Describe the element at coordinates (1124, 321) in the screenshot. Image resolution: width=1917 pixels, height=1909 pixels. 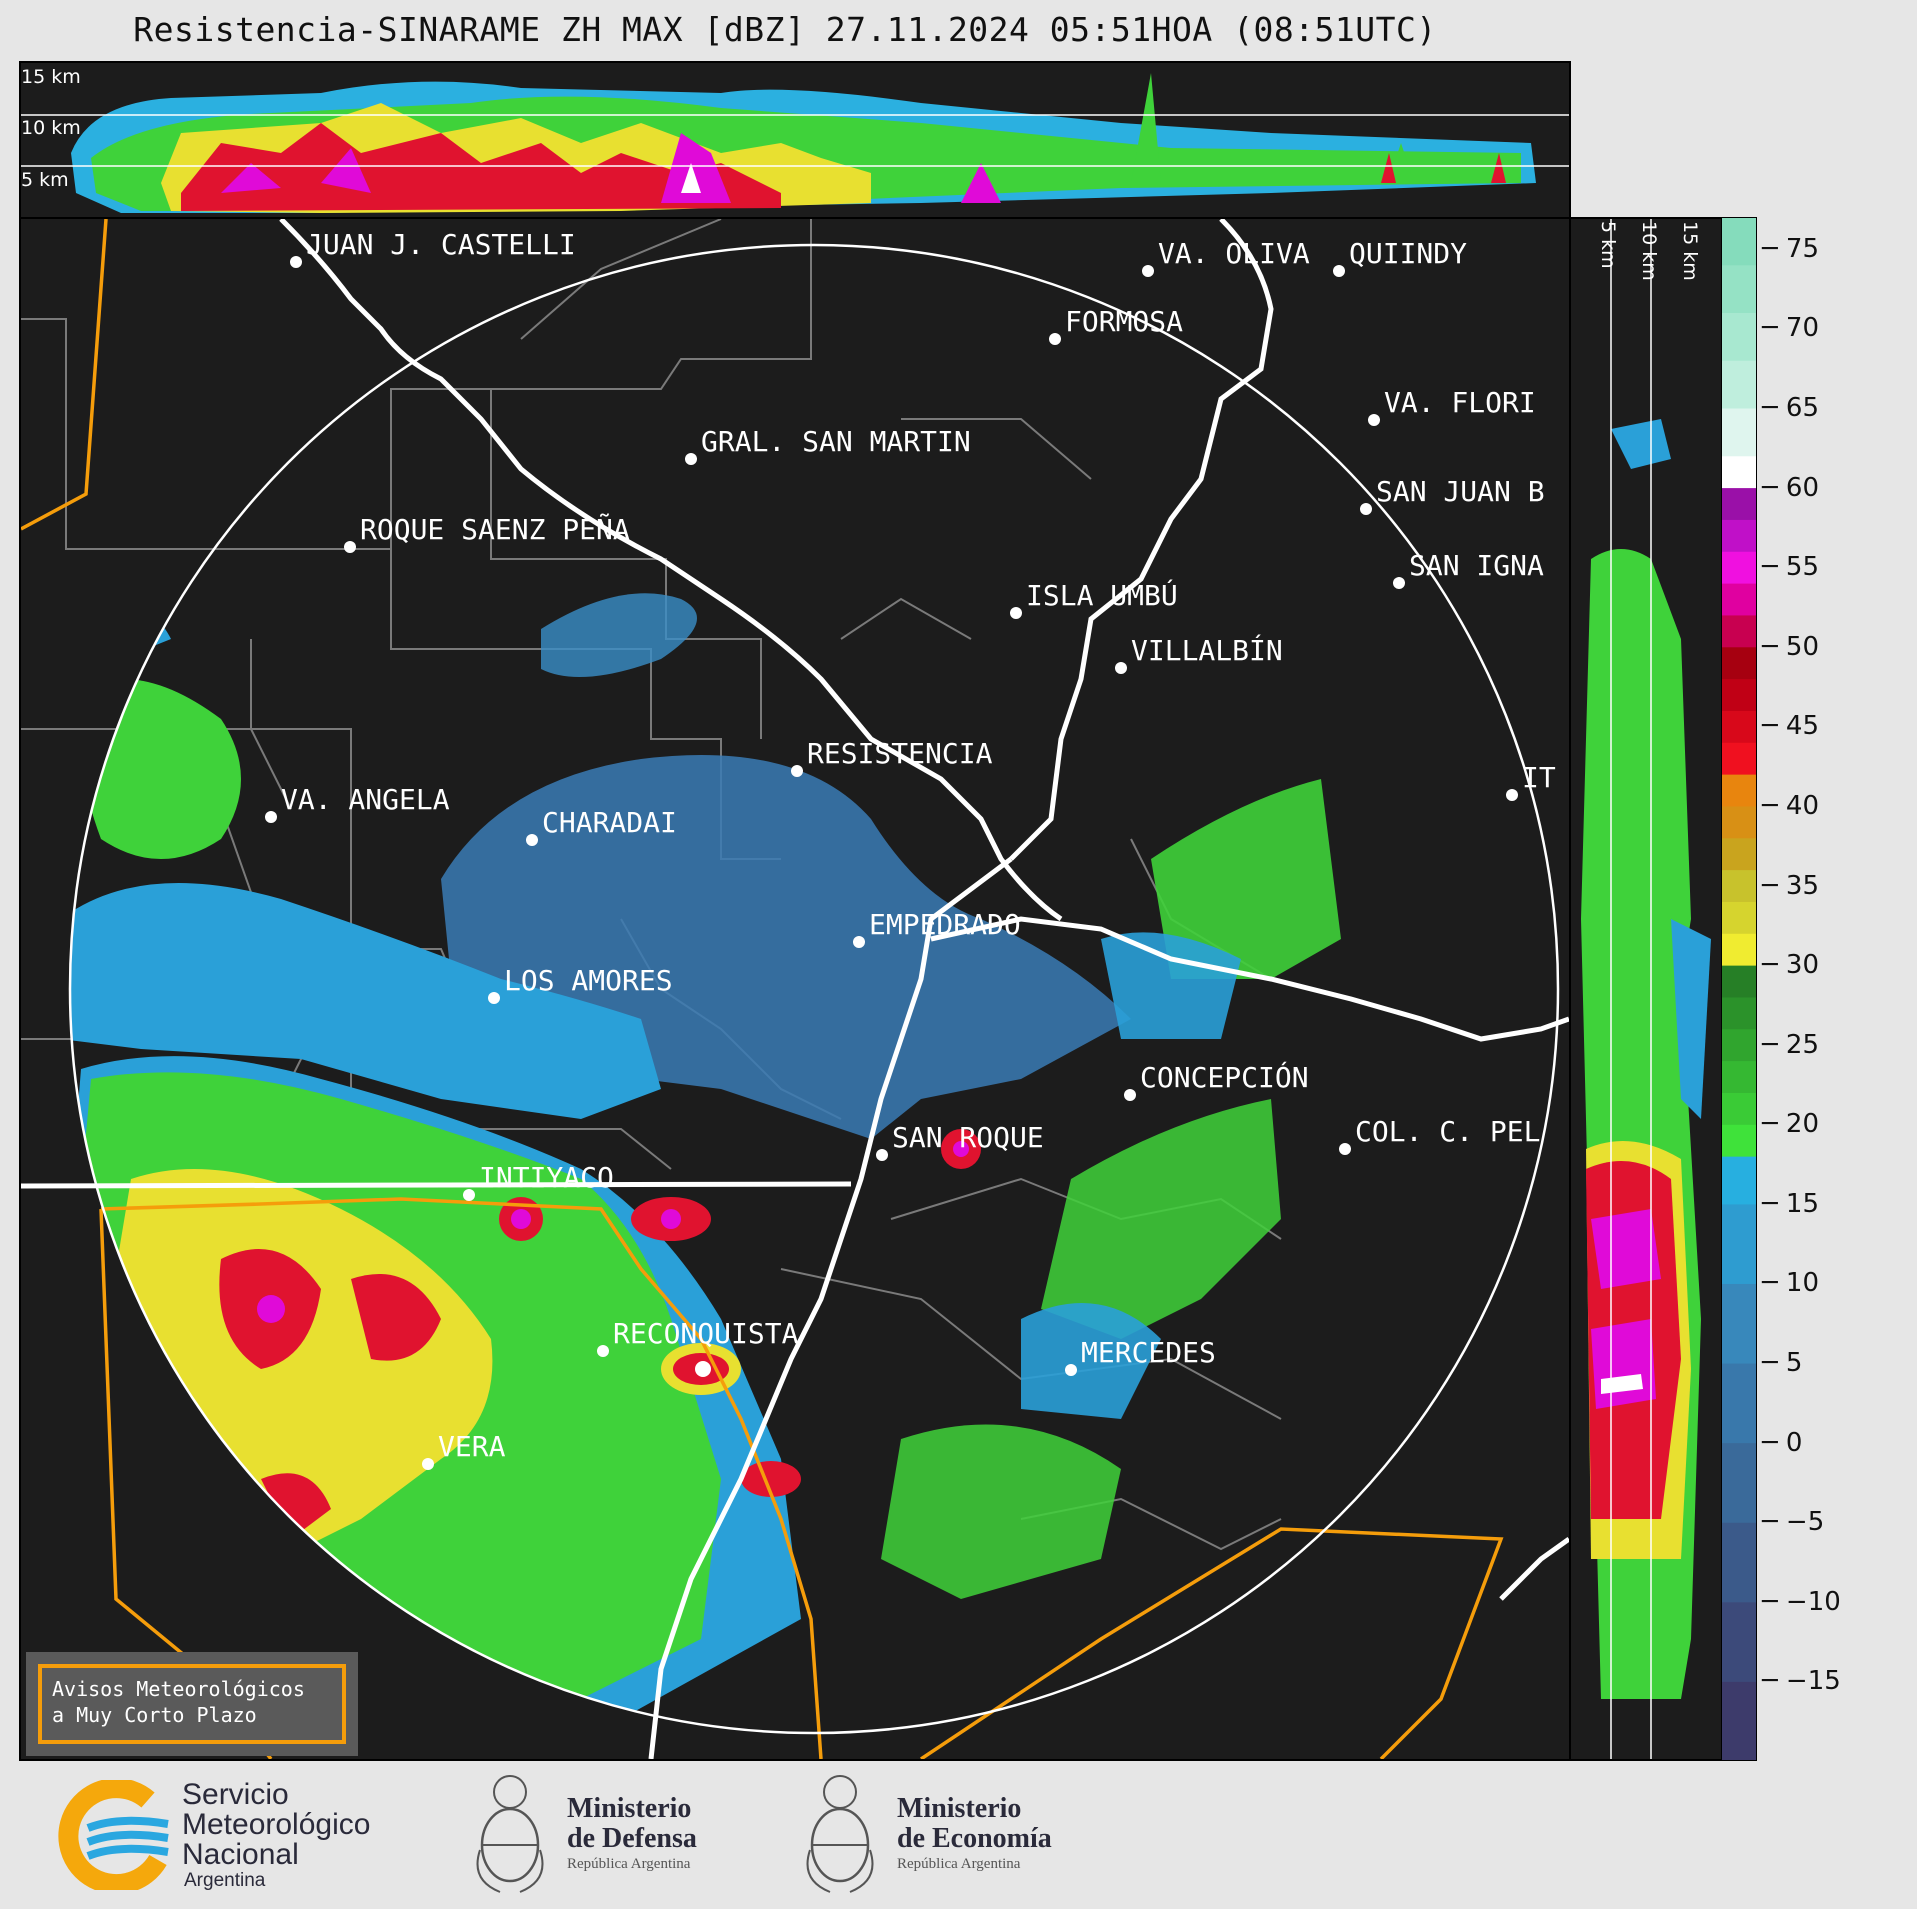
I see `city-label: FORMOSA` at that location.